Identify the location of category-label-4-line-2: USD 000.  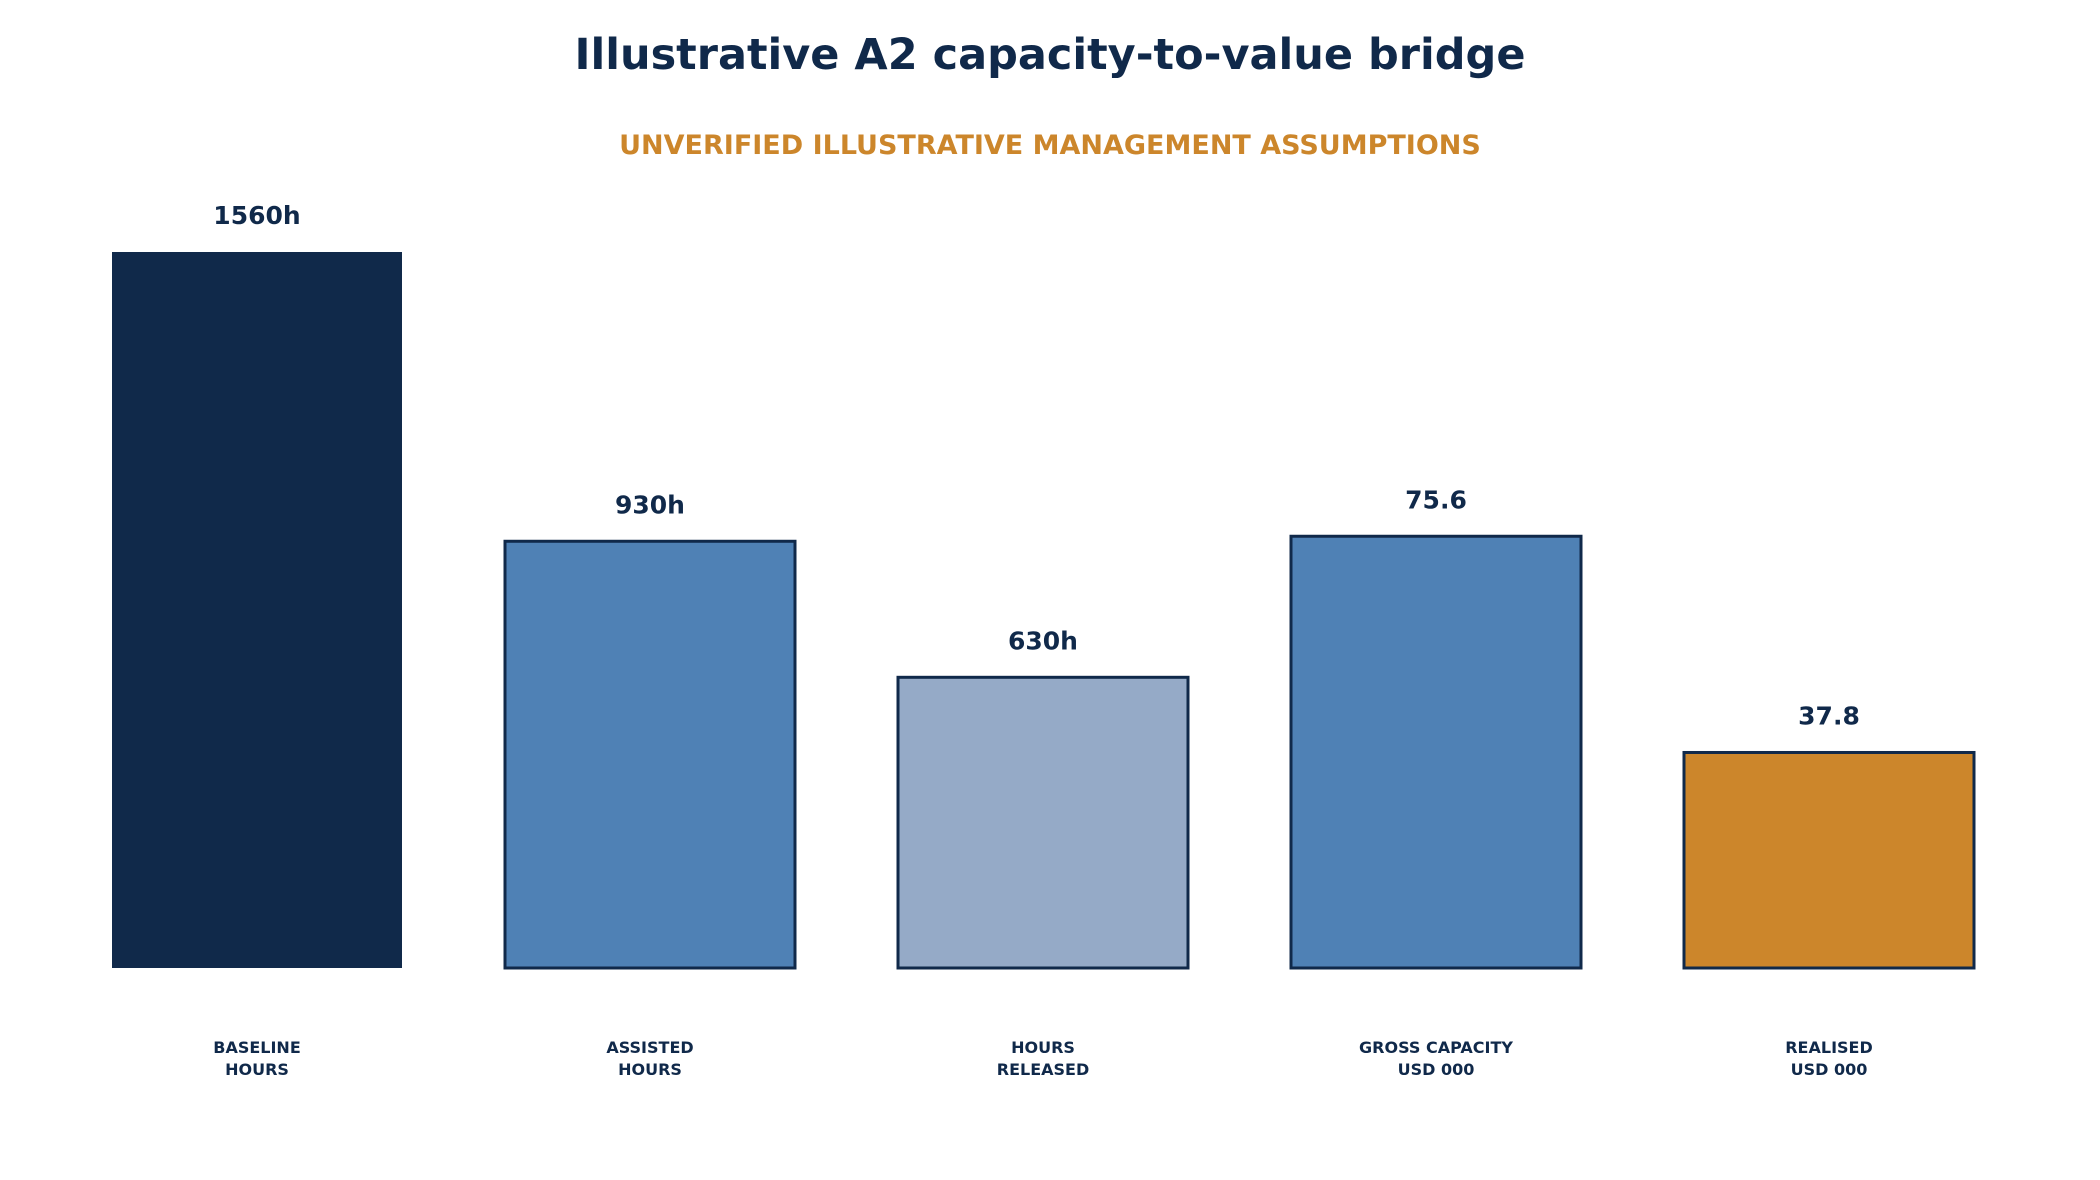
(1436, 1069).